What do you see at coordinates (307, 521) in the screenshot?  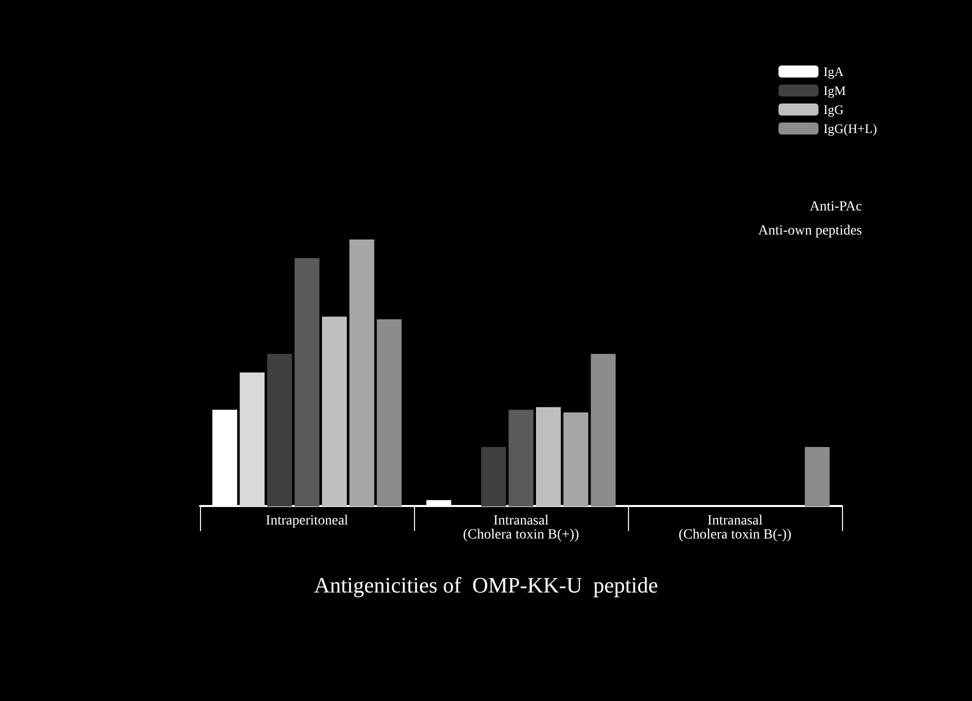 I see `x-tick-label: Intraperitoneal` at bounding box center [307, 521].